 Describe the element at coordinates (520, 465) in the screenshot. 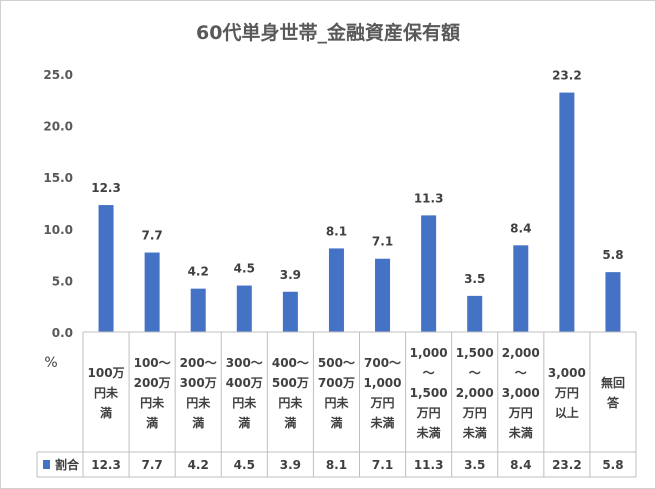

I see `table-value: 8.4` at that location.